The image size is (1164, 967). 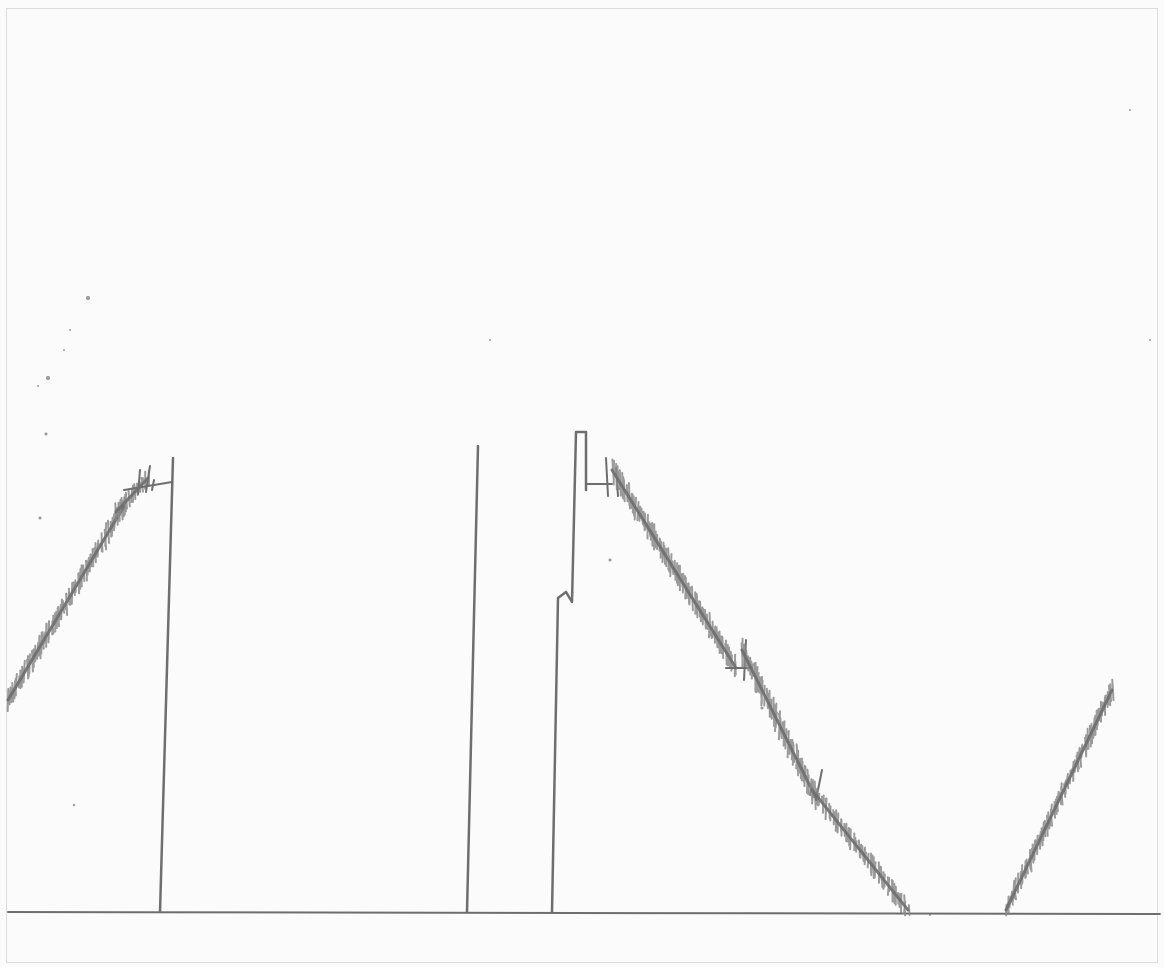 What do you see at coordinates (779, 724) in the screenshot?
I see `right-descending-slope-middle-core` at bounding box center [779, 724].